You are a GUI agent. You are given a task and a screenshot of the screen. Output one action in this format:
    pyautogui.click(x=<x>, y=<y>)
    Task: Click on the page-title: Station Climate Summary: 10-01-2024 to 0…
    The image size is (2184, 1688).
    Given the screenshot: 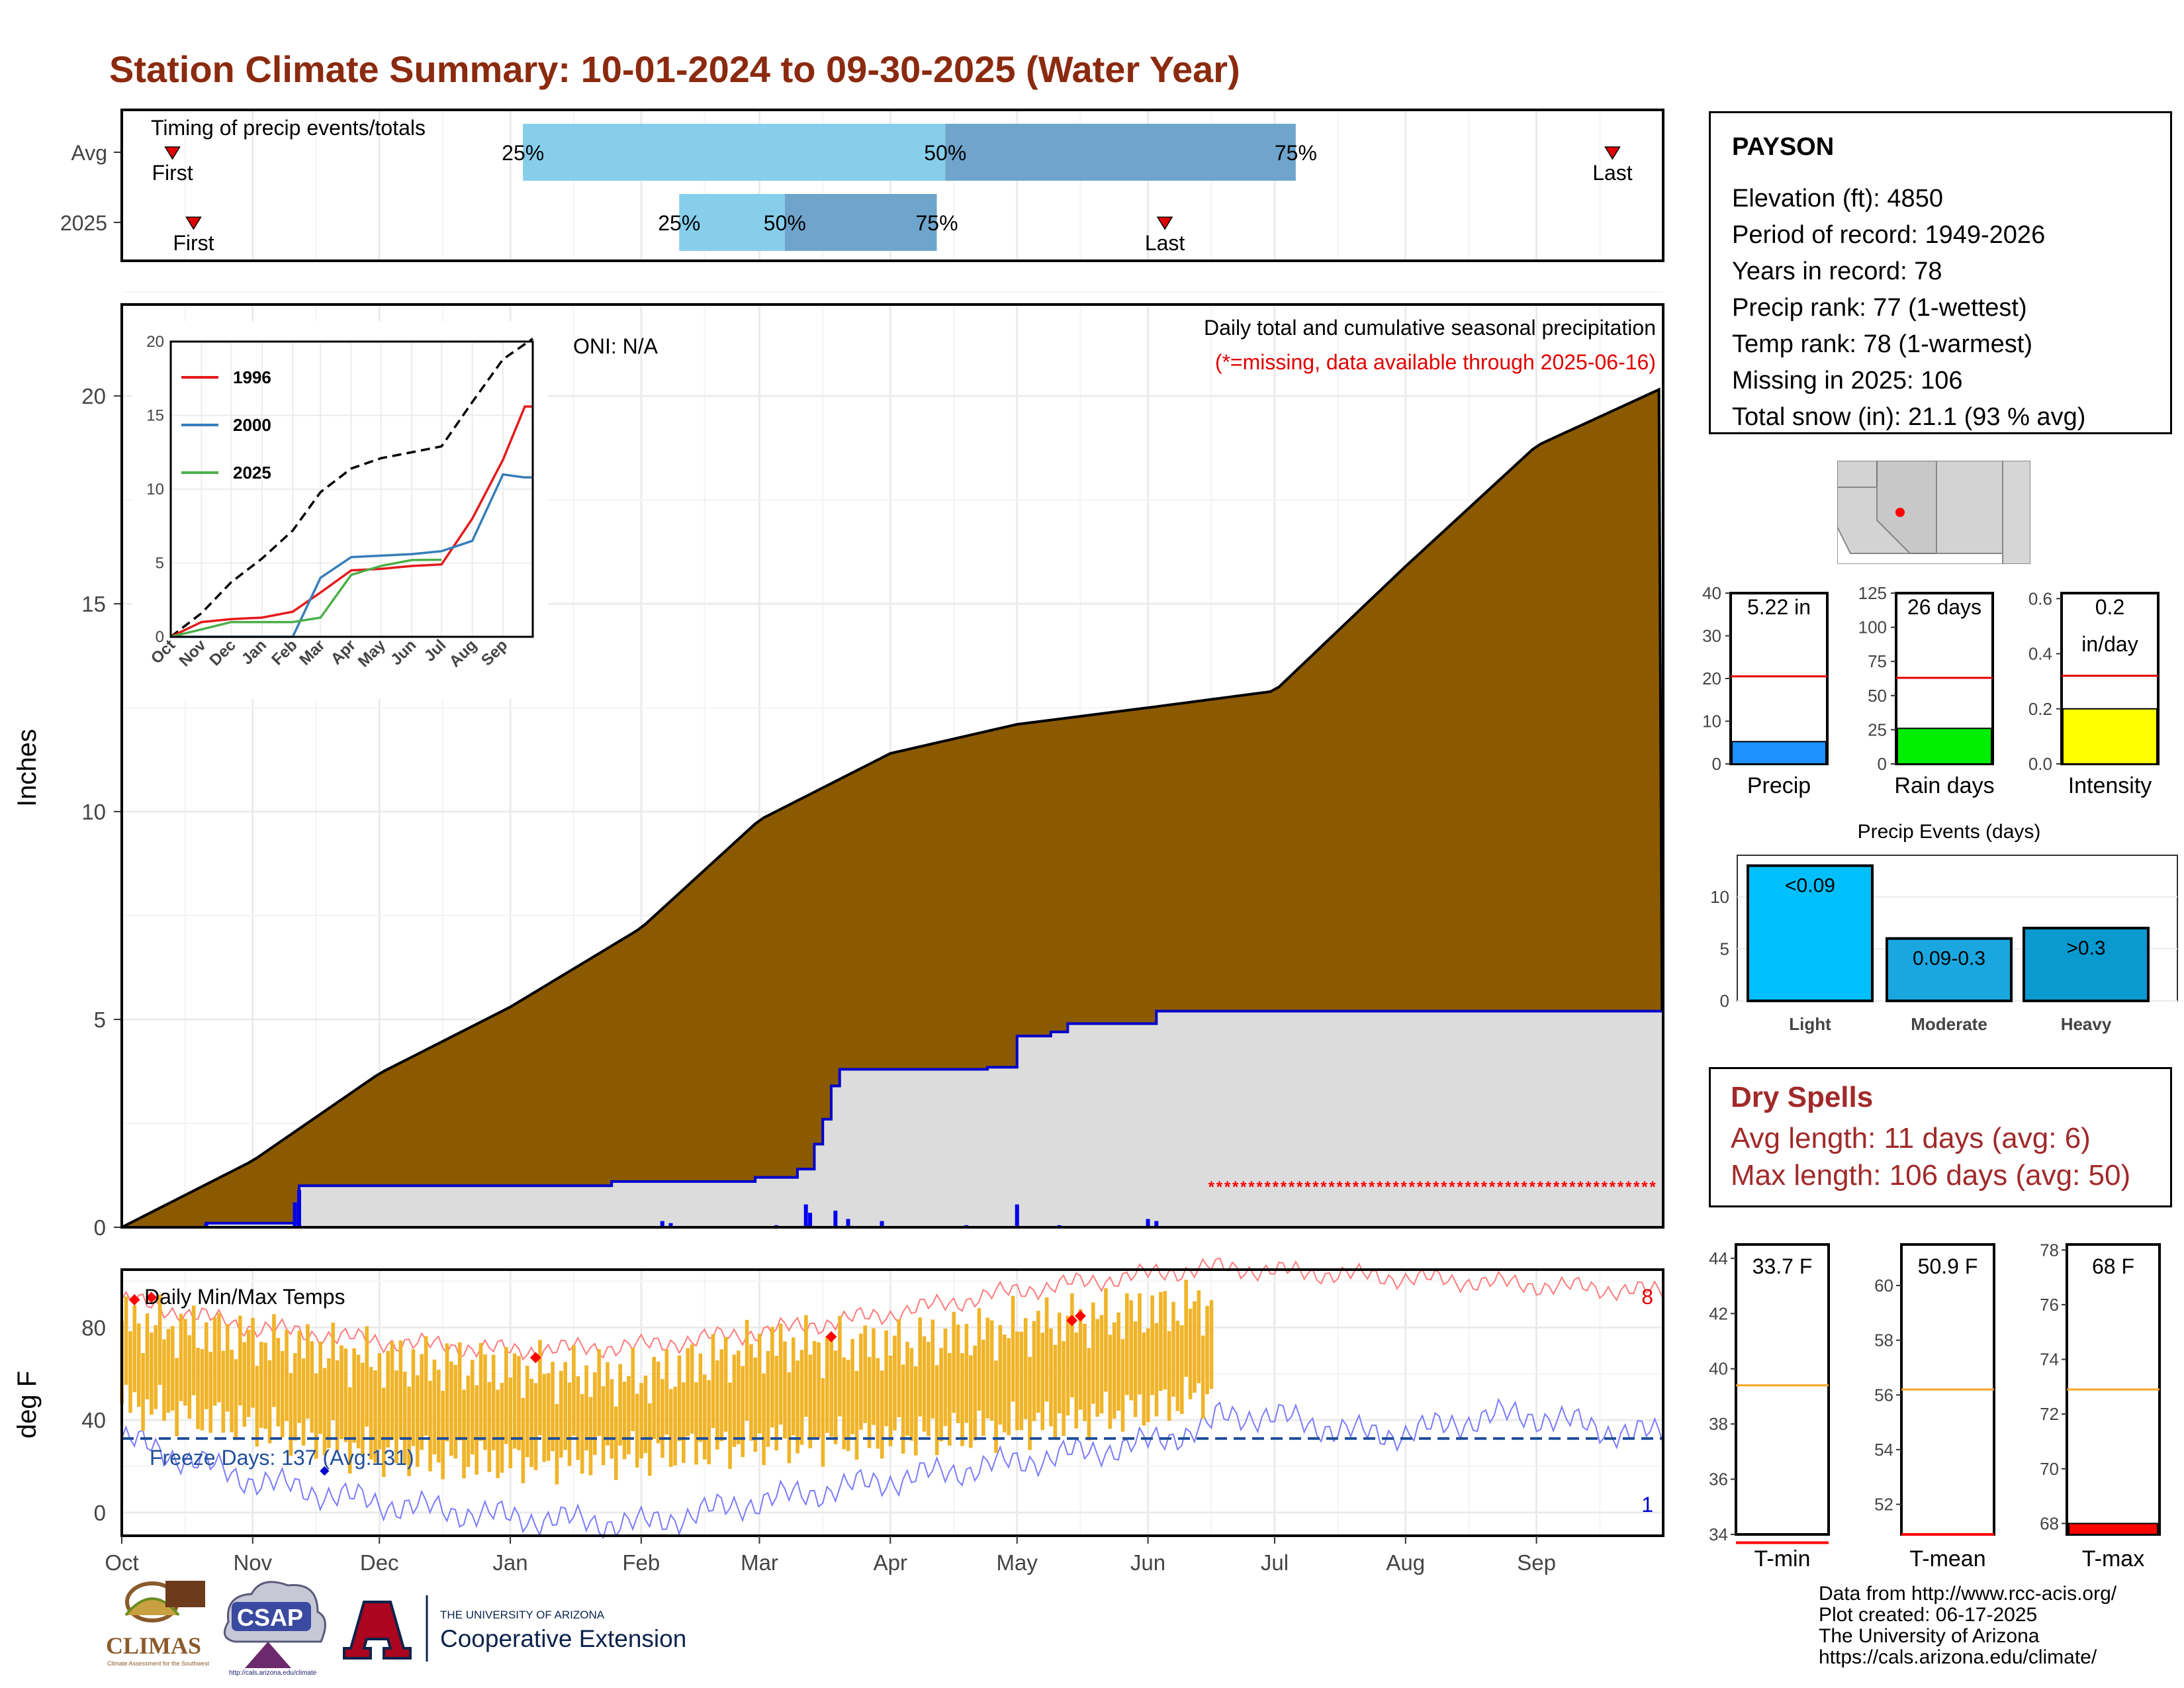 What is the action you would take?
    pyautogui.click(x=675, y=69)
    